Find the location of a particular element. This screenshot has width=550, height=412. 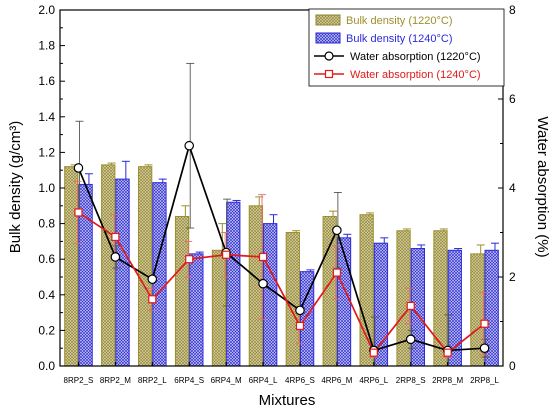

right-tick-label: 6 is located at coordinates (512, 99).